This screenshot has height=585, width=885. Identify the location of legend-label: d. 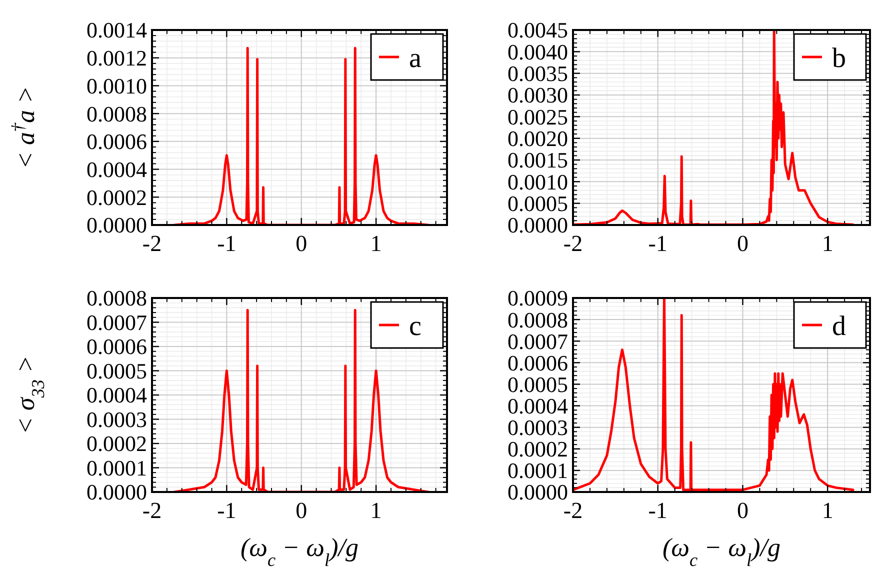
(839, 326).